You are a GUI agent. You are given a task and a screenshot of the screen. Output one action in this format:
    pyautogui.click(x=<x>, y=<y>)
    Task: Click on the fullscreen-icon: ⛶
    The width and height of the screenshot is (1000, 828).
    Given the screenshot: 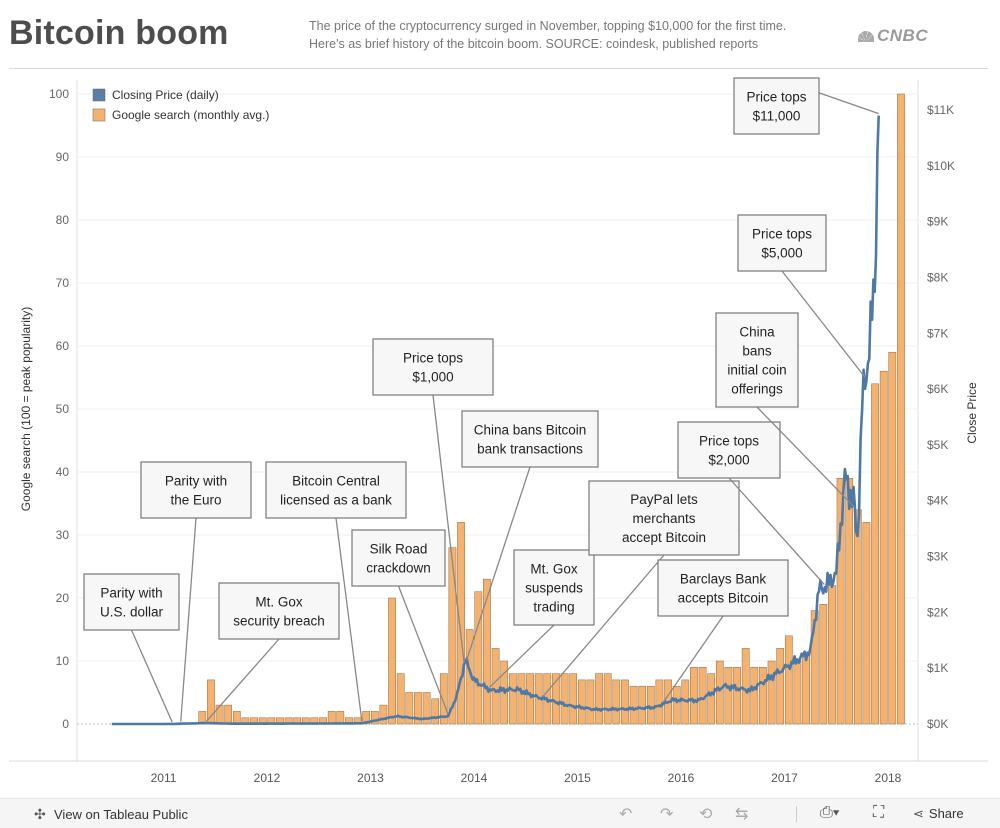 What is the action you would take?
    pyautogui.click(x=879, y=812)
    